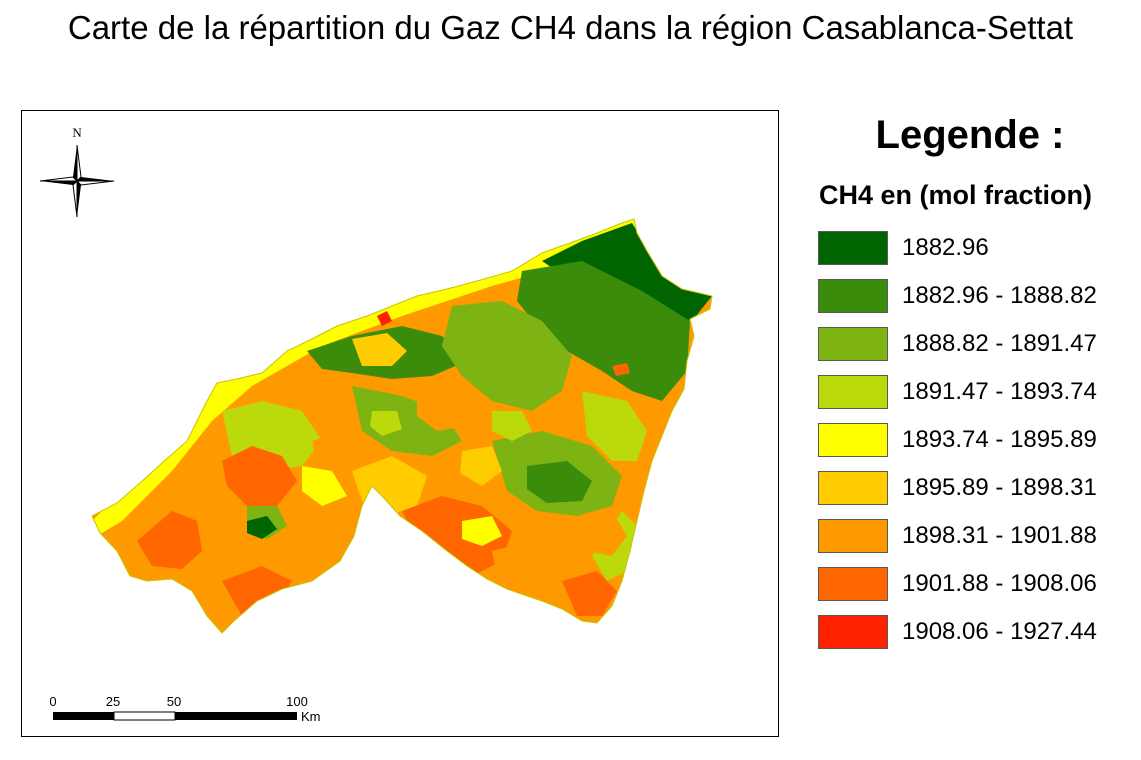 The image size is (1141, 760). I want to click on legend-item: 1893.74 - 1895.89, so click(957, 440).